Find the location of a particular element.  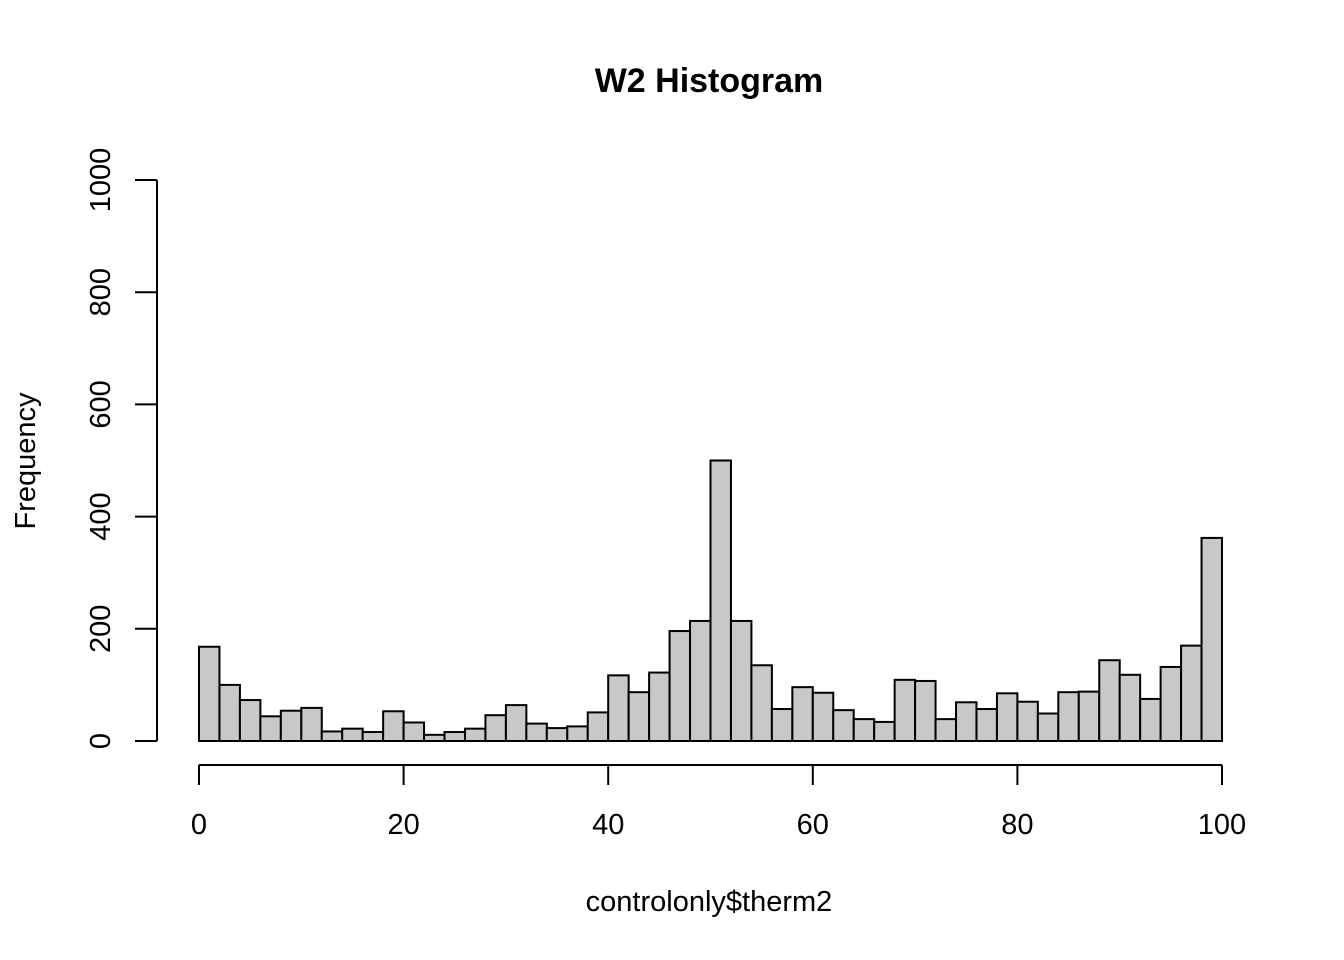

chart-title: W2 Histogram is located at coordinates (709, 81).